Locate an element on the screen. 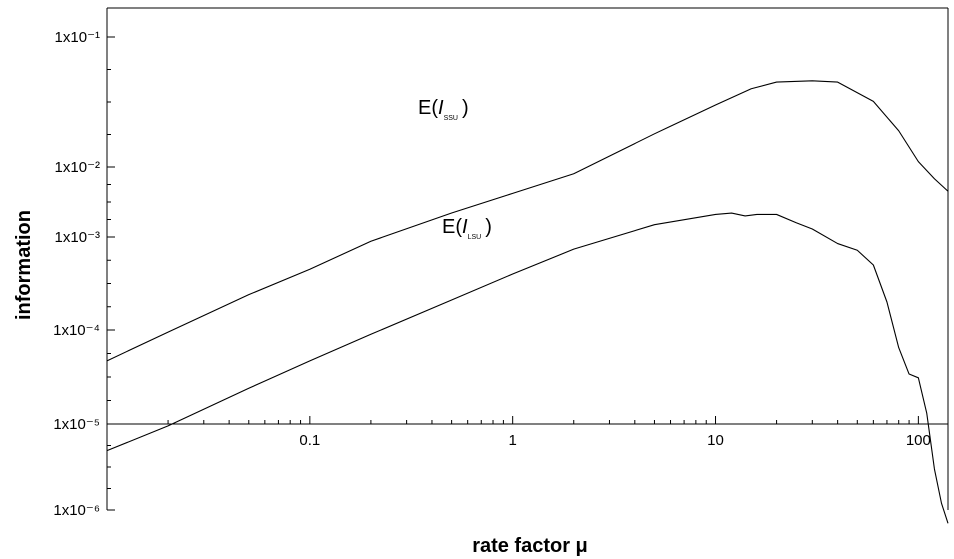 The height and width of the screenshot is (559, 954). y-tick-label: 1x10⁻¹ is located at coordinates (77, 37).